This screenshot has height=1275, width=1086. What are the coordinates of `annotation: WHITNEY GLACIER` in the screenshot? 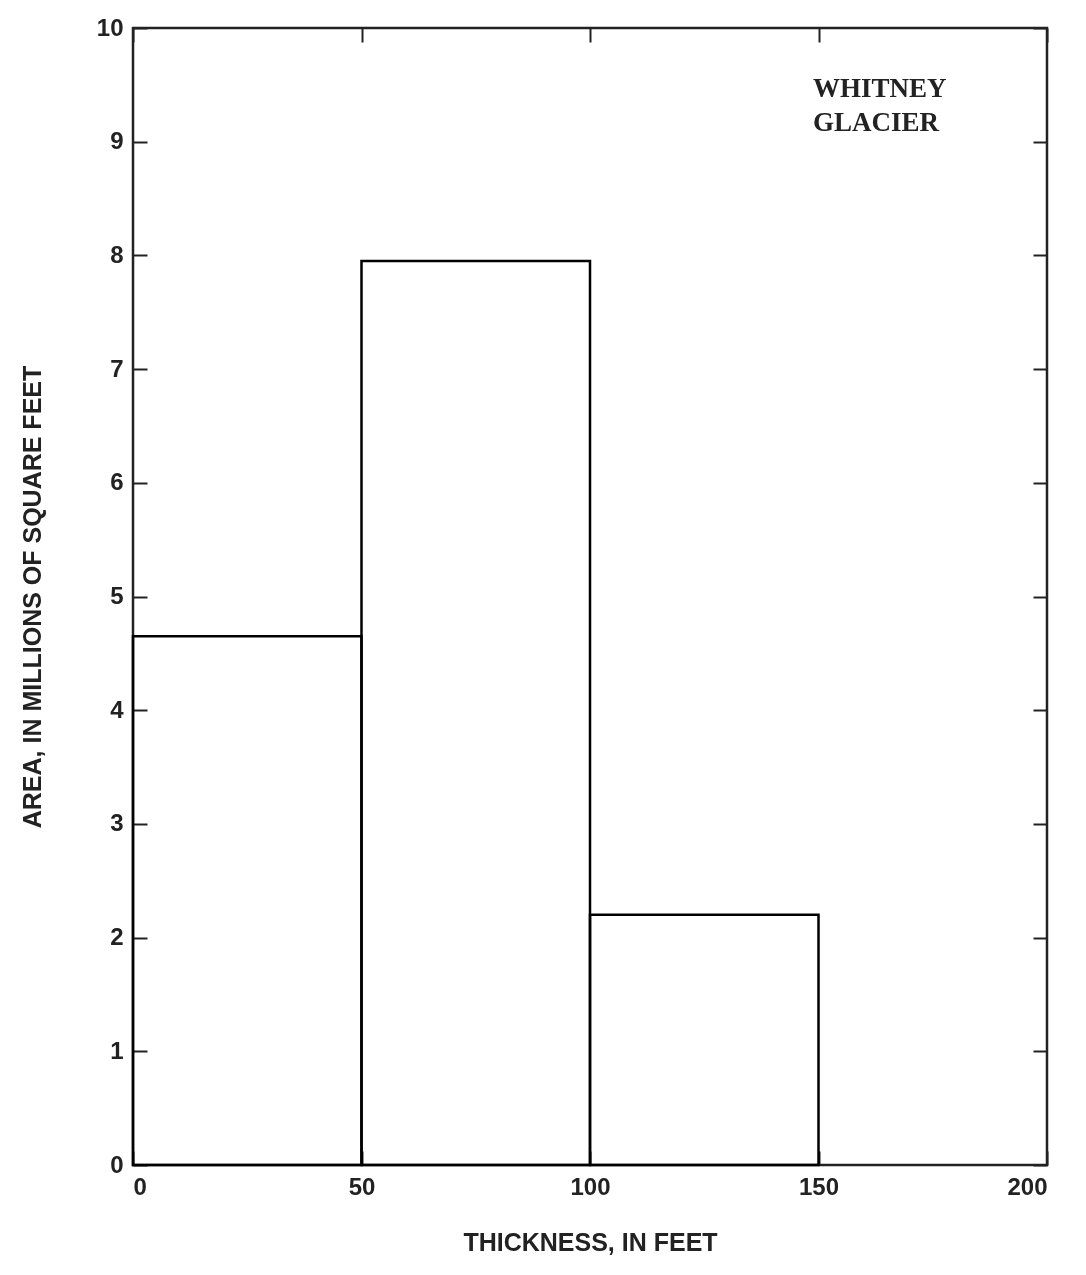 It's located at (880, 105).